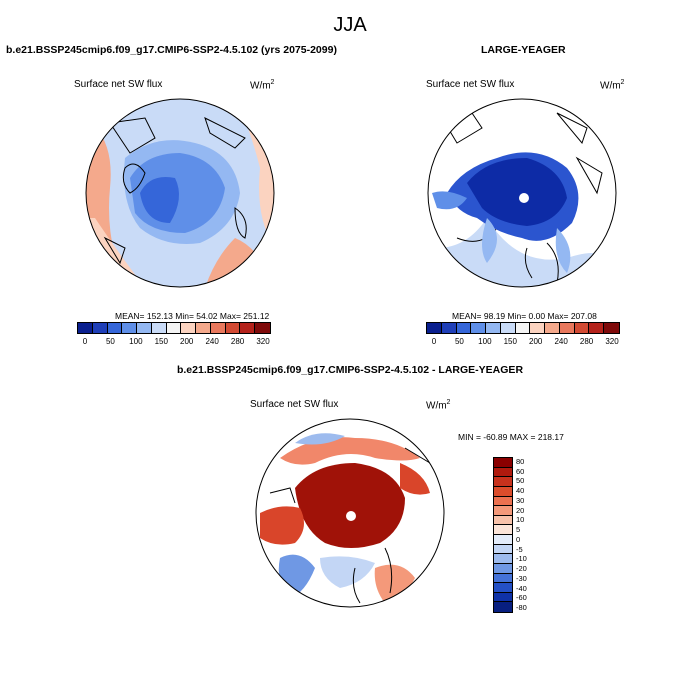  Describe the element at coordinates (438, 405) in the screenshot. I see `diff-units-label: W/m2` at that location.